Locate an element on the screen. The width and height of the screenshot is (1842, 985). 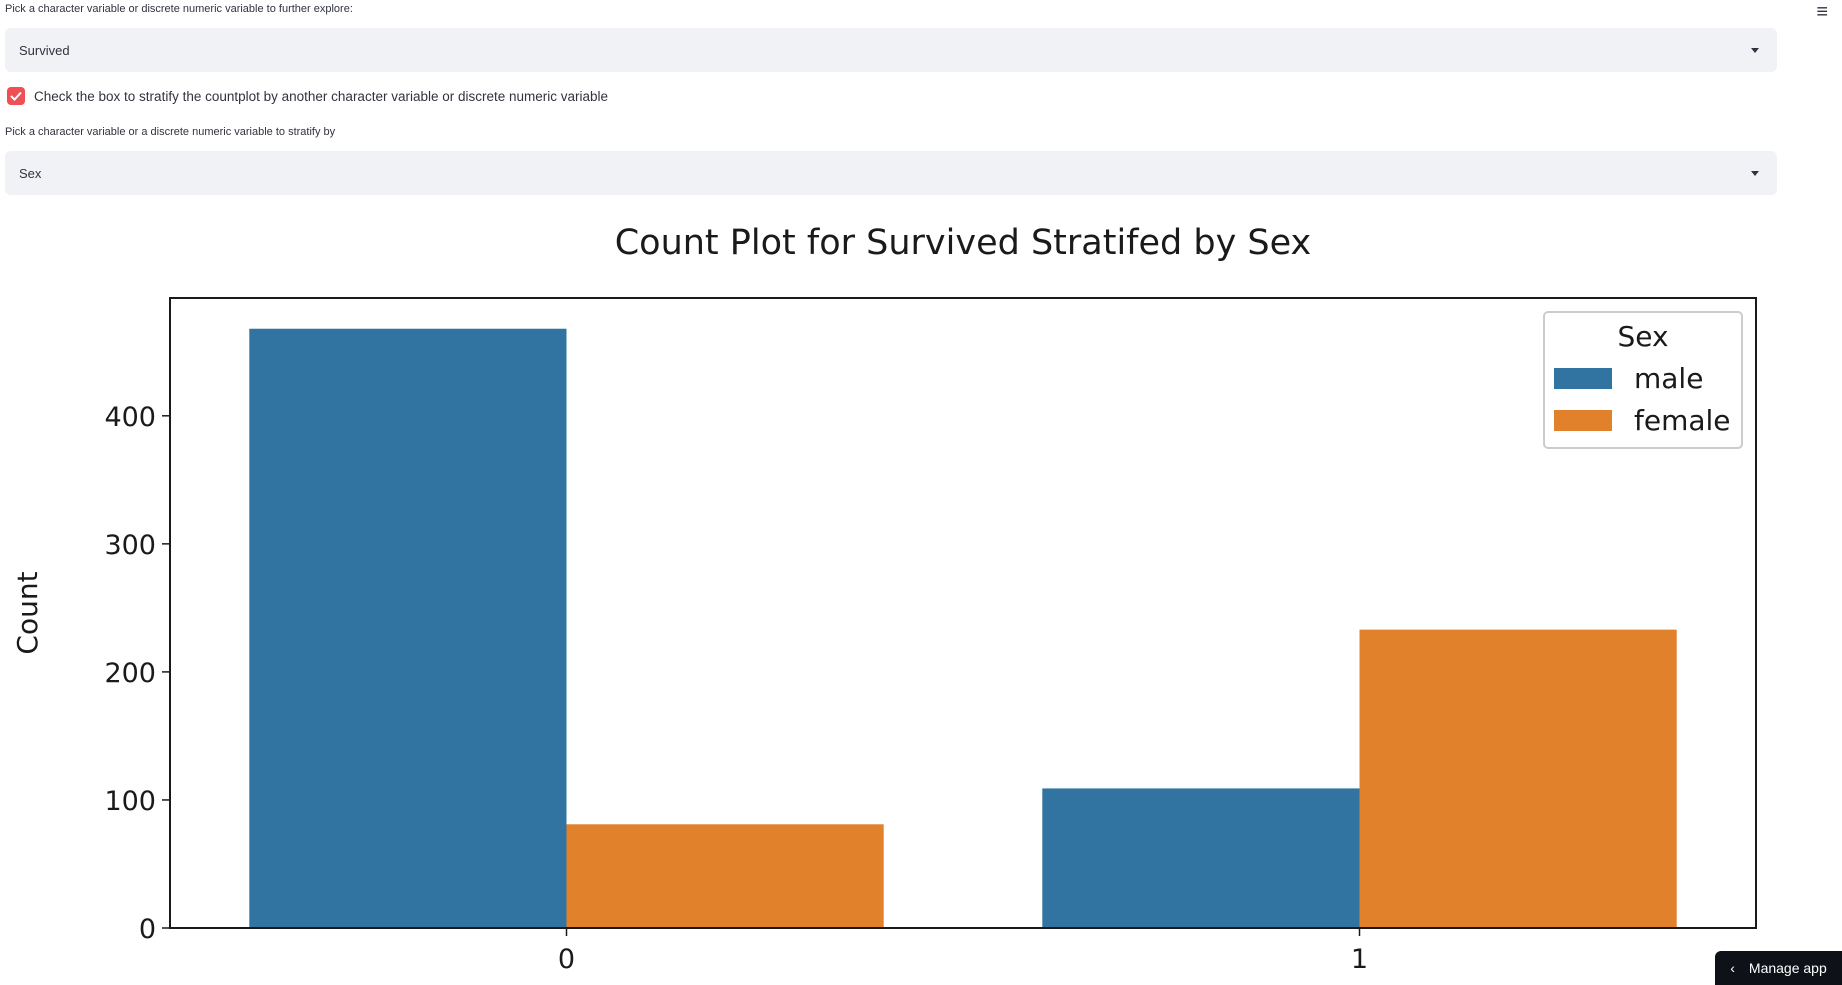
legend-label-female: female is located at coordinates (1682, 420).